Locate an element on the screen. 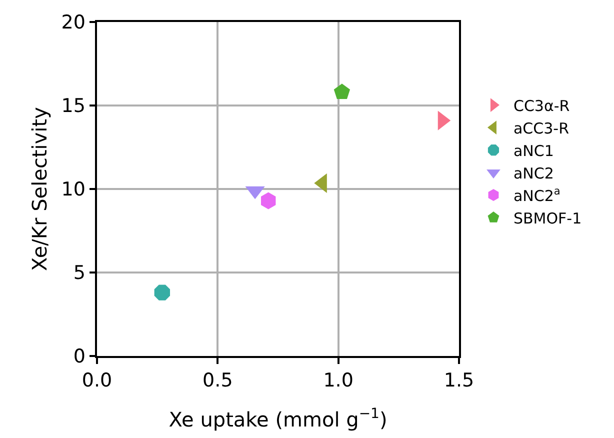 The height and width of the screenshot is (438, 614). legend-label: aNC1 is located at coordinates (533, 151).